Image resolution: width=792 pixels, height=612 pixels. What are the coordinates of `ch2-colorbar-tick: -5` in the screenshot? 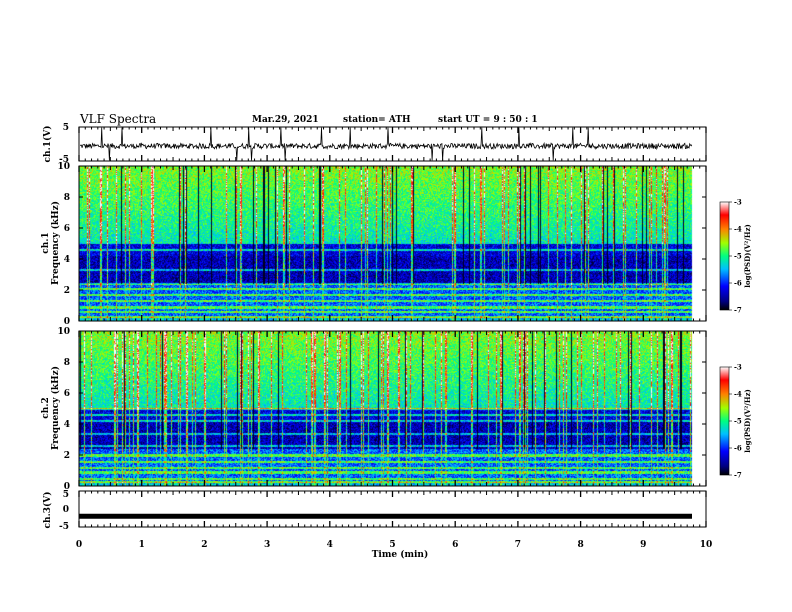 It's located at (738, 421).